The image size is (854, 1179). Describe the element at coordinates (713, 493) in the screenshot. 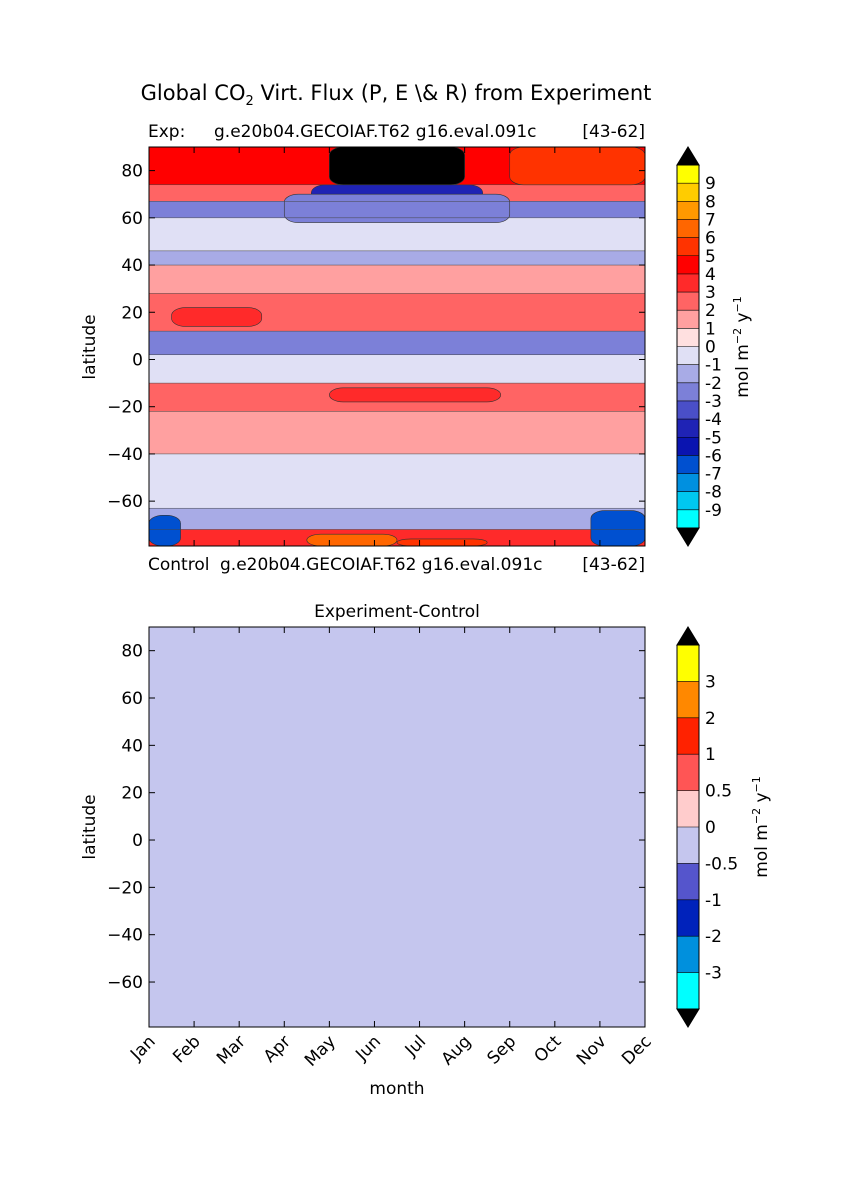

I see `top-colorbar-tick-label: -8` at that location.